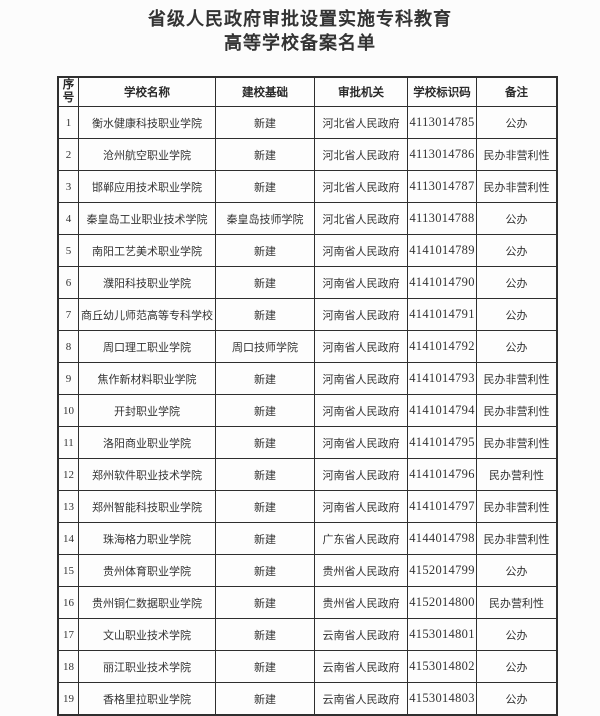 Image resolution: width=600 pixels, height=716 pixels. What do you see at coordinates (147, 282) in the screenshot?
I see `cell-school-name: 濮阳科技职业学院` at bounding box center [147, 282].